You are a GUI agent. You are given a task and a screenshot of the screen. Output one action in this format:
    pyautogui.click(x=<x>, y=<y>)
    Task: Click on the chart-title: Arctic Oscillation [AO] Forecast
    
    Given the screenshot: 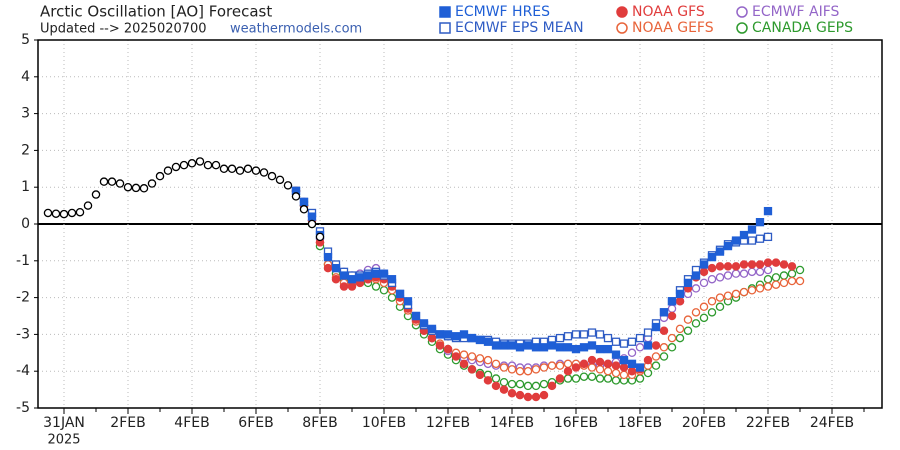 What is the action you would take?
    pyautogui.click(x=156, y=12)
    